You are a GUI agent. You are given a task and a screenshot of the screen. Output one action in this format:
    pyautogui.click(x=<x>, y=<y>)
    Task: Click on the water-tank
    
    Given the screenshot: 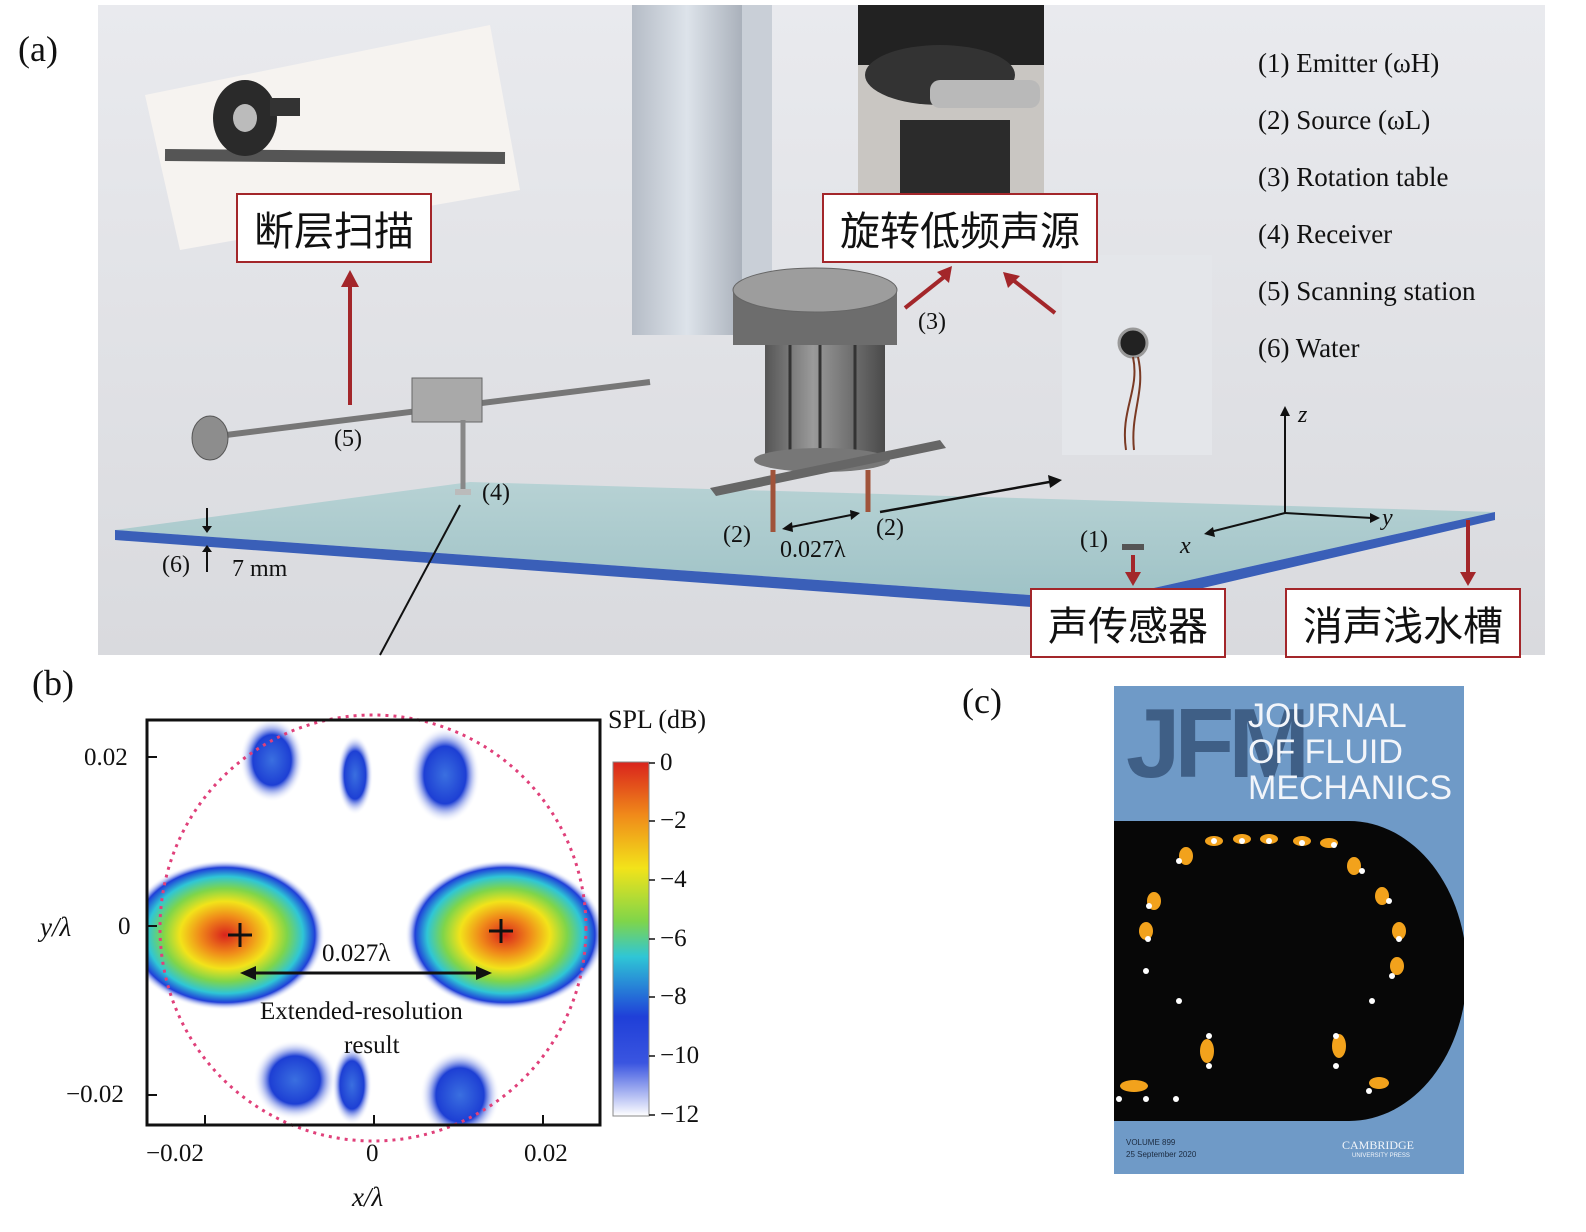 What is the action you would take?
    pyautogui.click(x=805, y=541)
    